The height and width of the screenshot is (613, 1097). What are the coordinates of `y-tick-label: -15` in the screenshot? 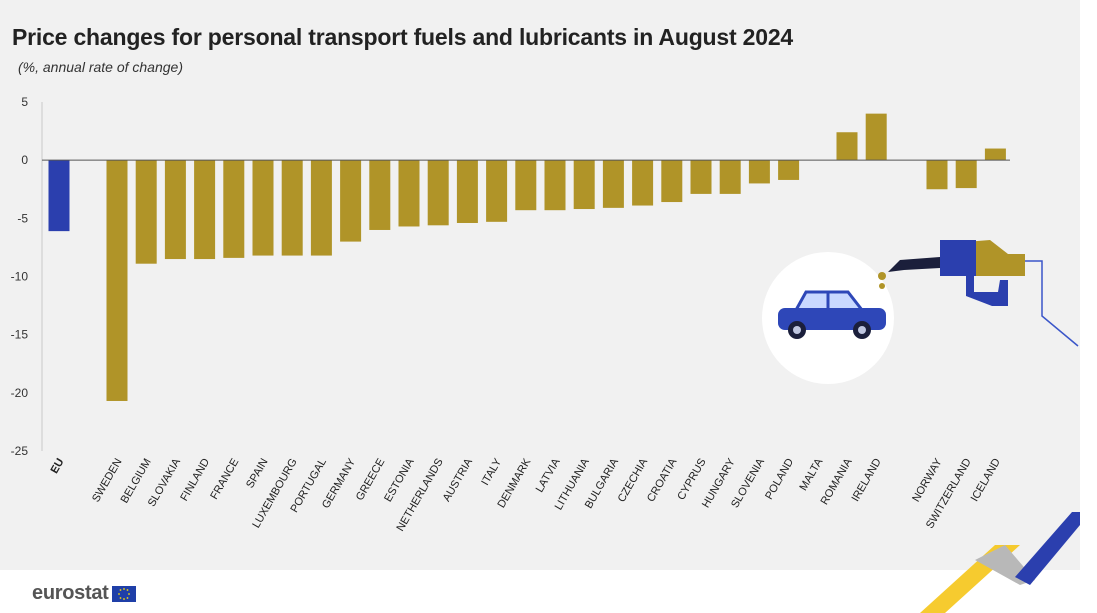 It's located at (20, 335).